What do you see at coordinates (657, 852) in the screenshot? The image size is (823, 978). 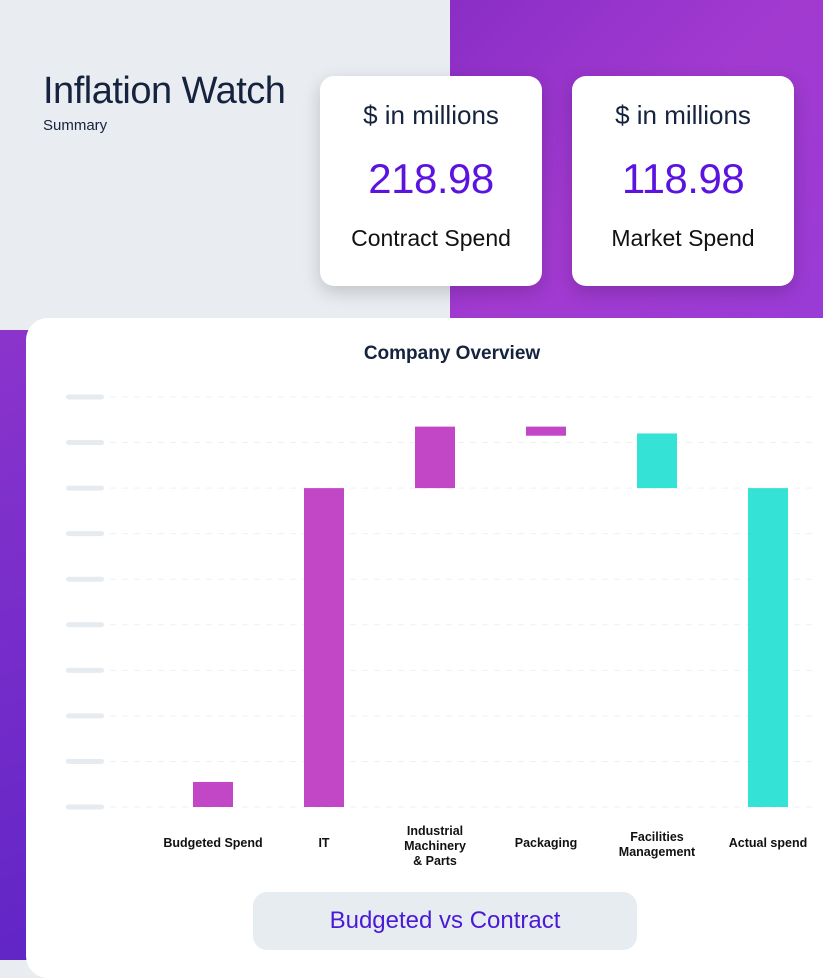 I see `x-tick-label: Management` at bounding box center [657, 852].